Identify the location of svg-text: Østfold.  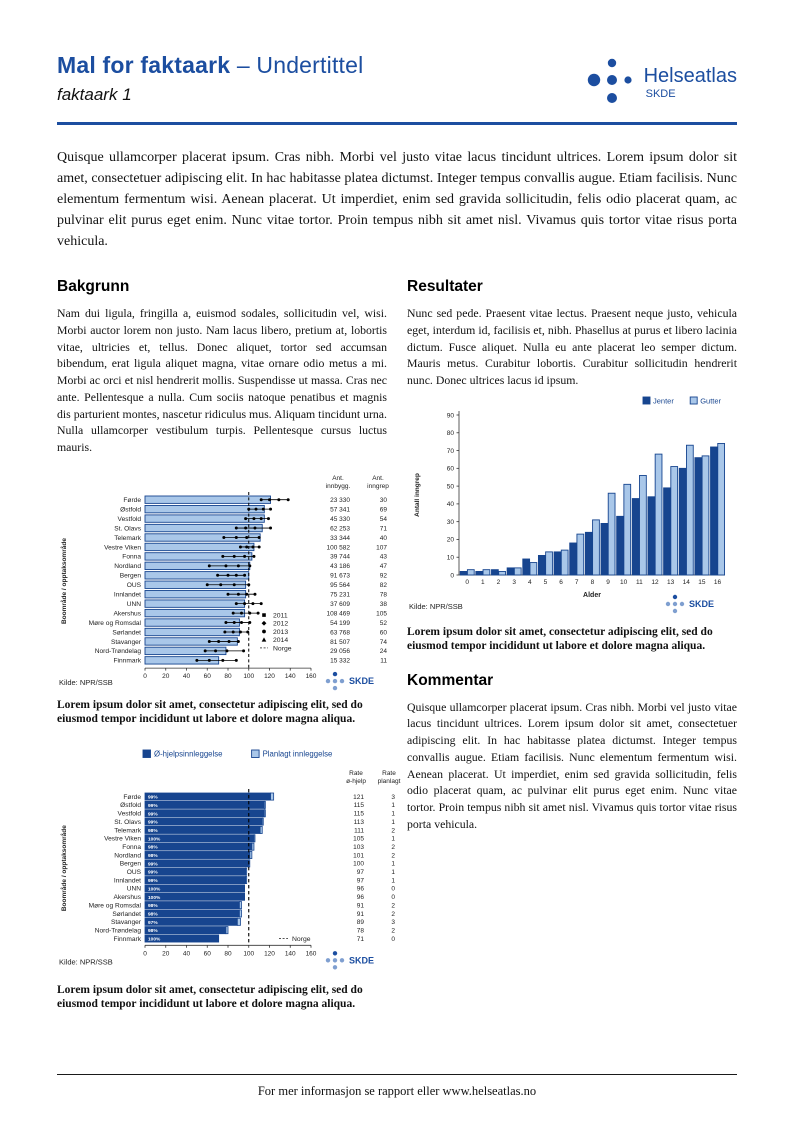
(130, 509).